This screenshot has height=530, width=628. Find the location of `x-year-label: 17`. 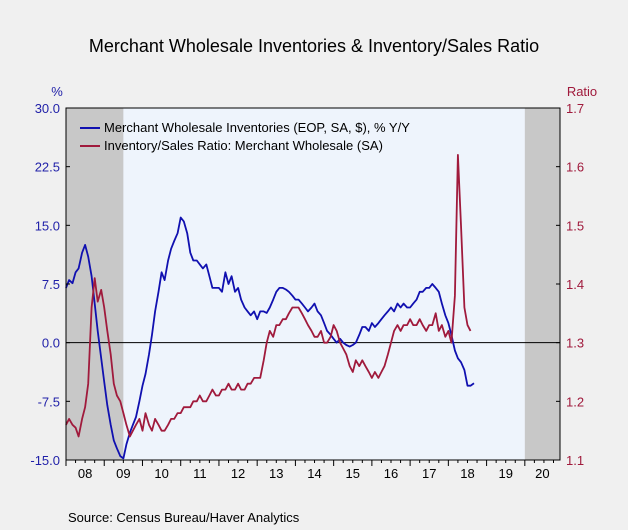

x-year-label: 17 is located at coordinates (429, 473).